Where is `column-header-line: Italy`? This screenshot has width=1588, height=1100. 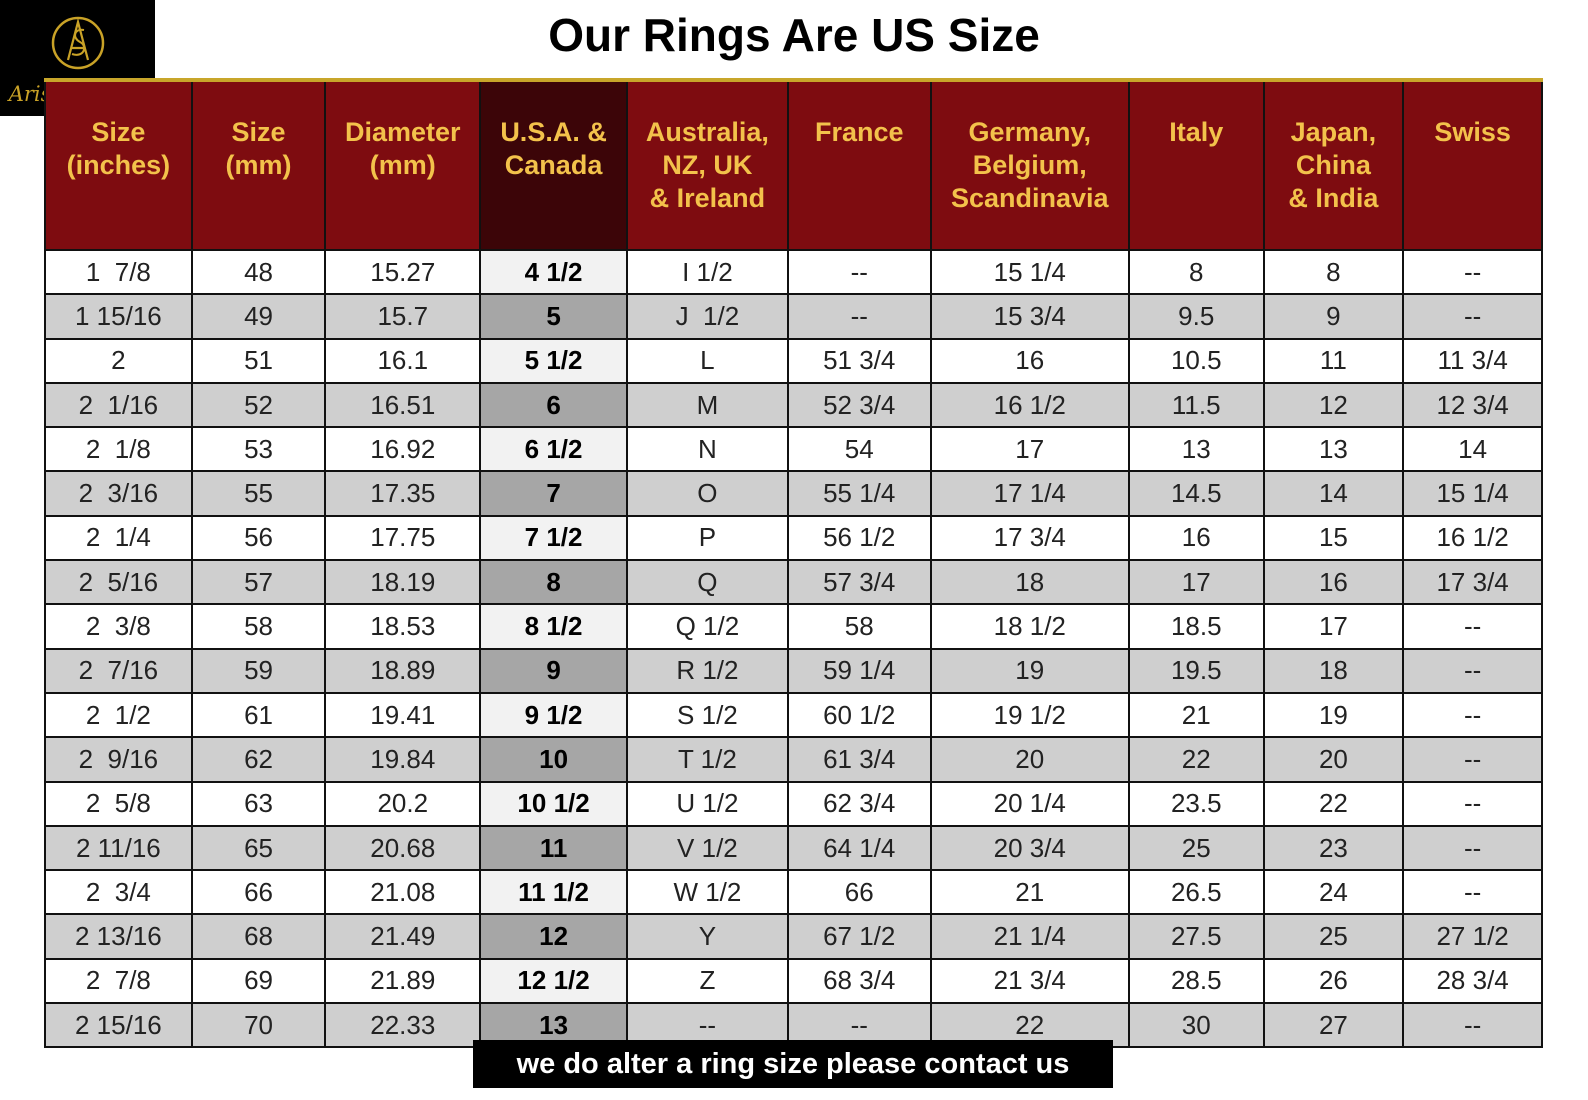
column-header-line: Italy is located at coordinates (1196, 132).